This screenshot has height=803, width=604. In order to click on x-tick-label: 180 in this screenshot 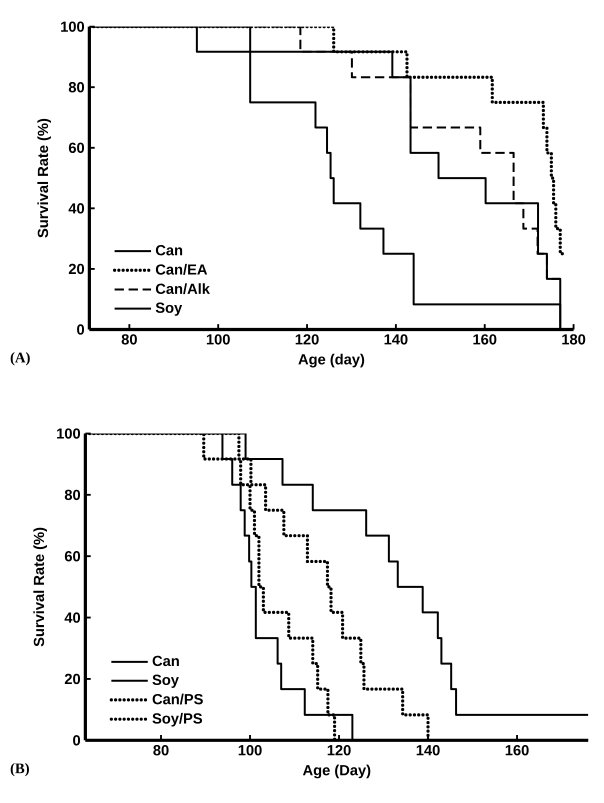, I will do `click(574, 339)`.